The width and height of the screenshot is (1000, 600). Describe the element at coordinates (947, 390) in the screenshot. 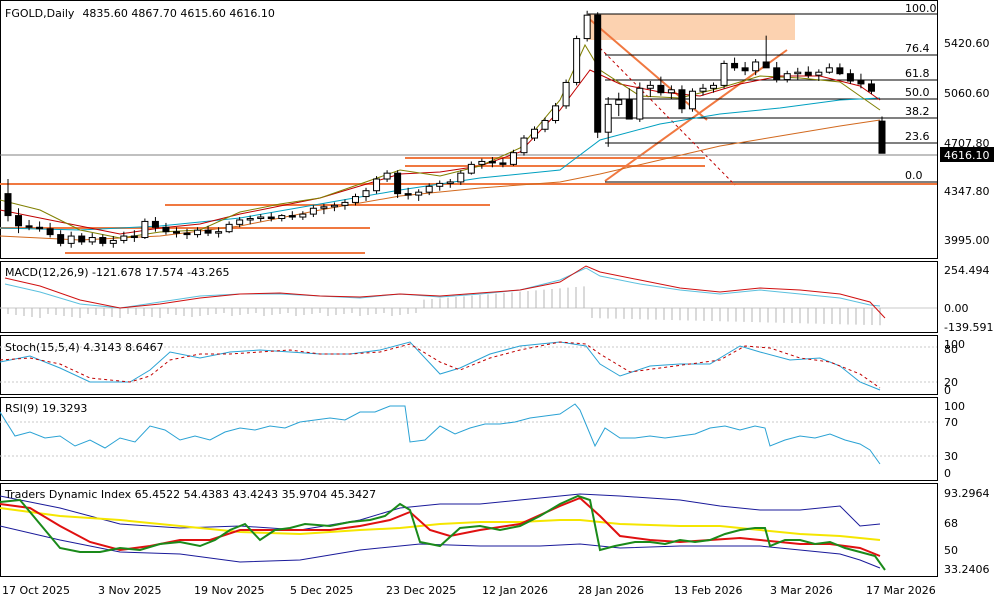

I see `stoch-axis-label: 0` at that location.